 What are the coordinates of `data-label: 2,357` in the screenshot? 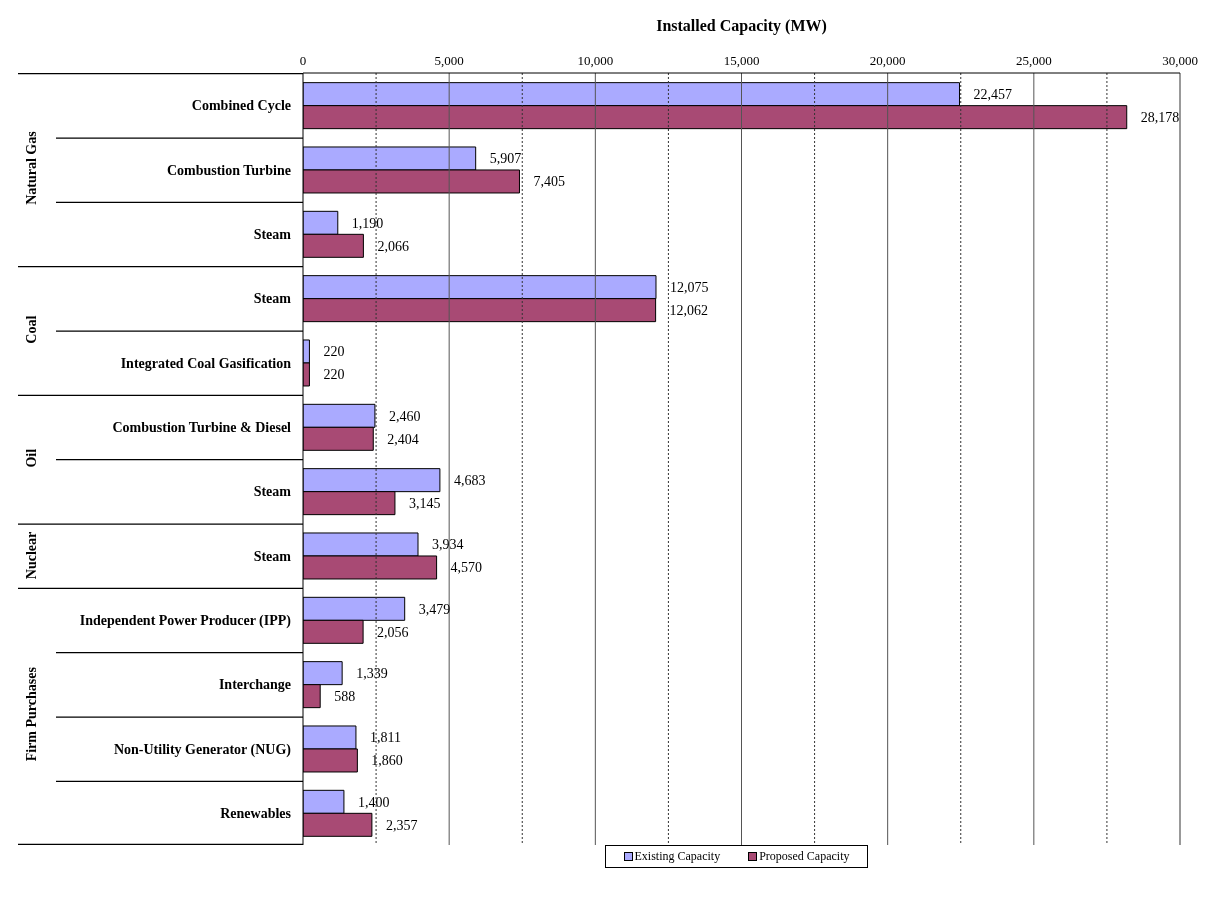 It's located at (401, 825).